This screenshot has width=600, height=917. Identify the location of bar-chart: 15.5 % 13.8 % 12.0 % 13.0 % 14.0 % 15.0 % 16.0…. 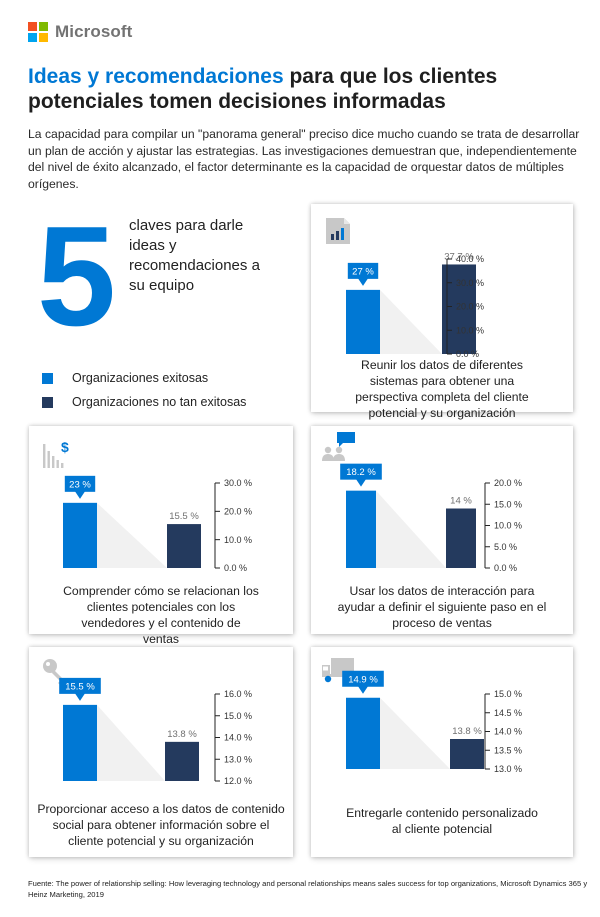
(155, 731).